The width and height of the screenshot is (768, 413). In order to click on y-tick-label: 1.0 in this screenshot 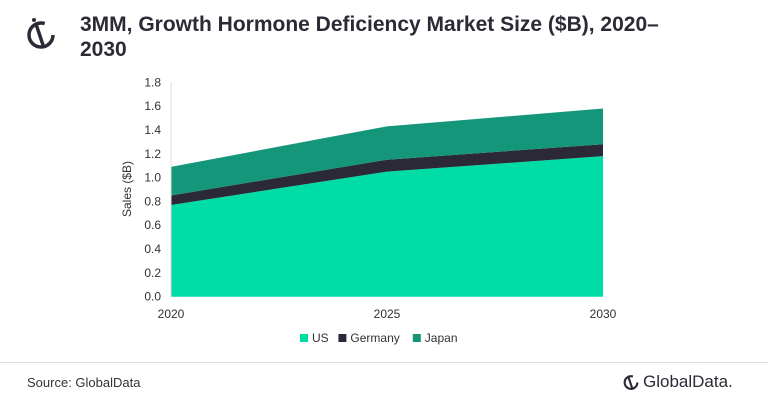, I will do `click(152, 178)`.